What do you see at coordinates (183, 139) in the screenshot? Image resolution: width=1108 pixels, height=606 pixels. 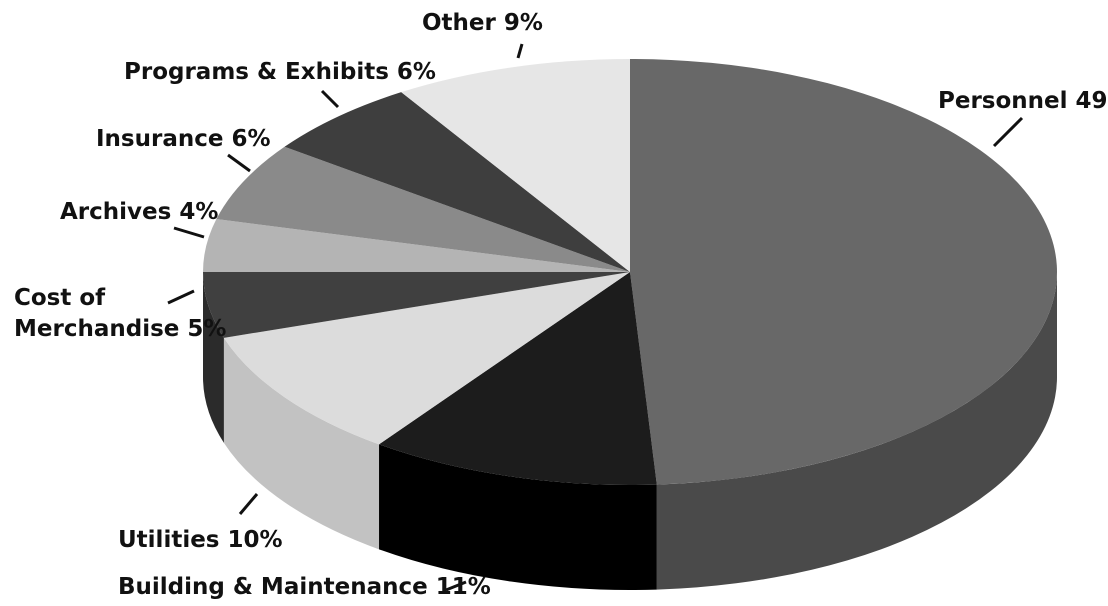 I see `slice-label-insurance: Insurance 6%` at bounding box center [183, 139].